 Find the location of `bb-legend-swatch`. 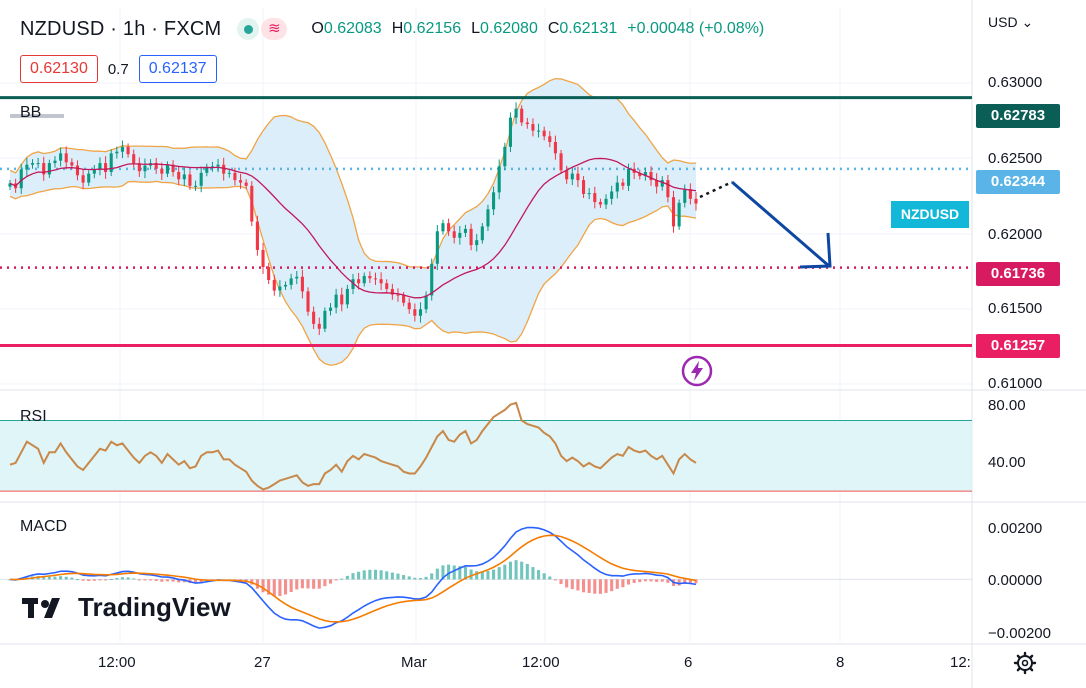

bb-legend-swatch is located at coordinates (37, 116).